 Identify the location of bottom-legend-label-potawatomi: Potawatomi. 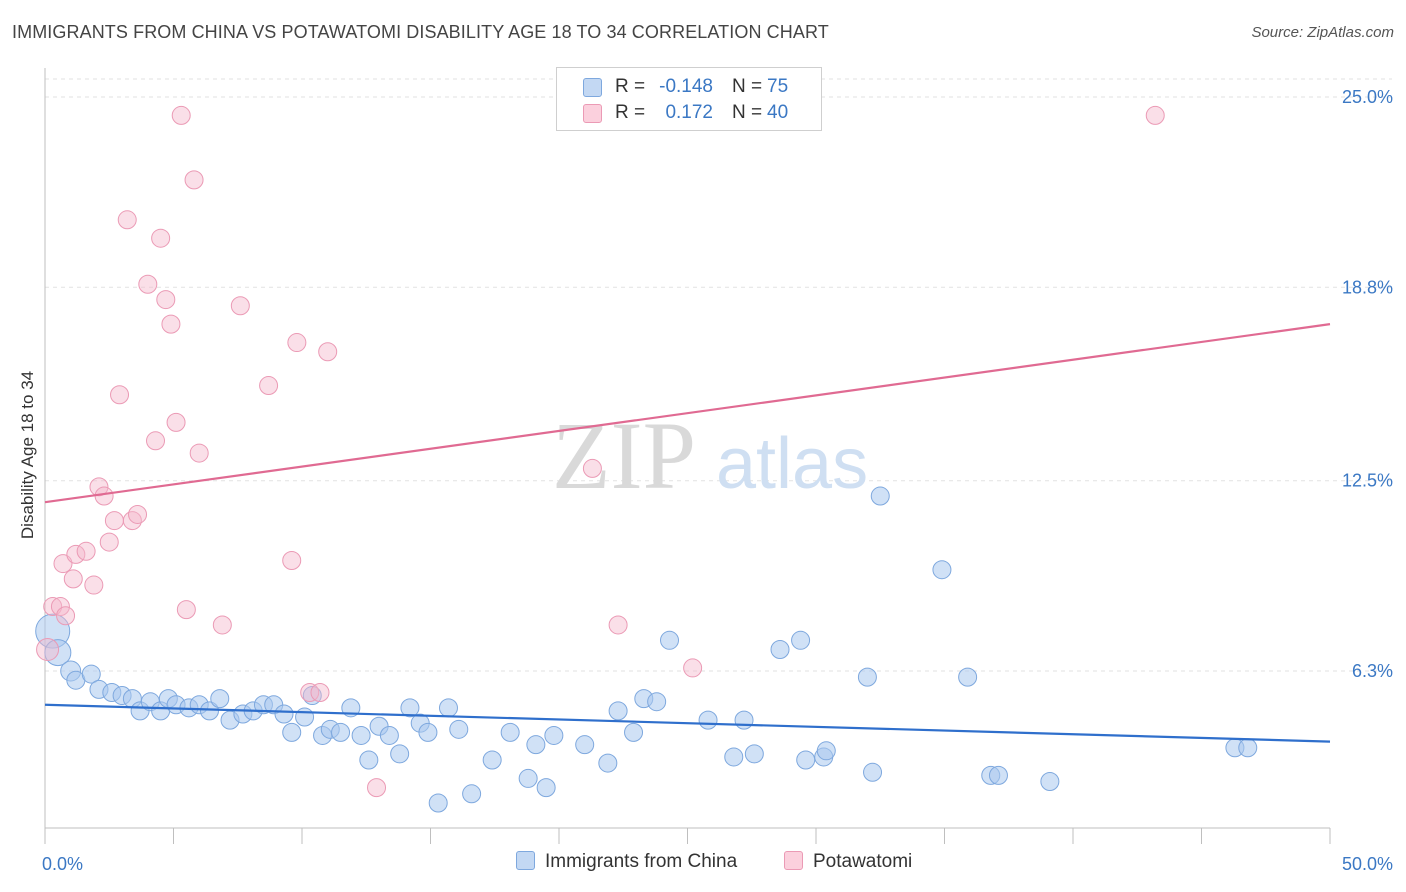
(863, 861).